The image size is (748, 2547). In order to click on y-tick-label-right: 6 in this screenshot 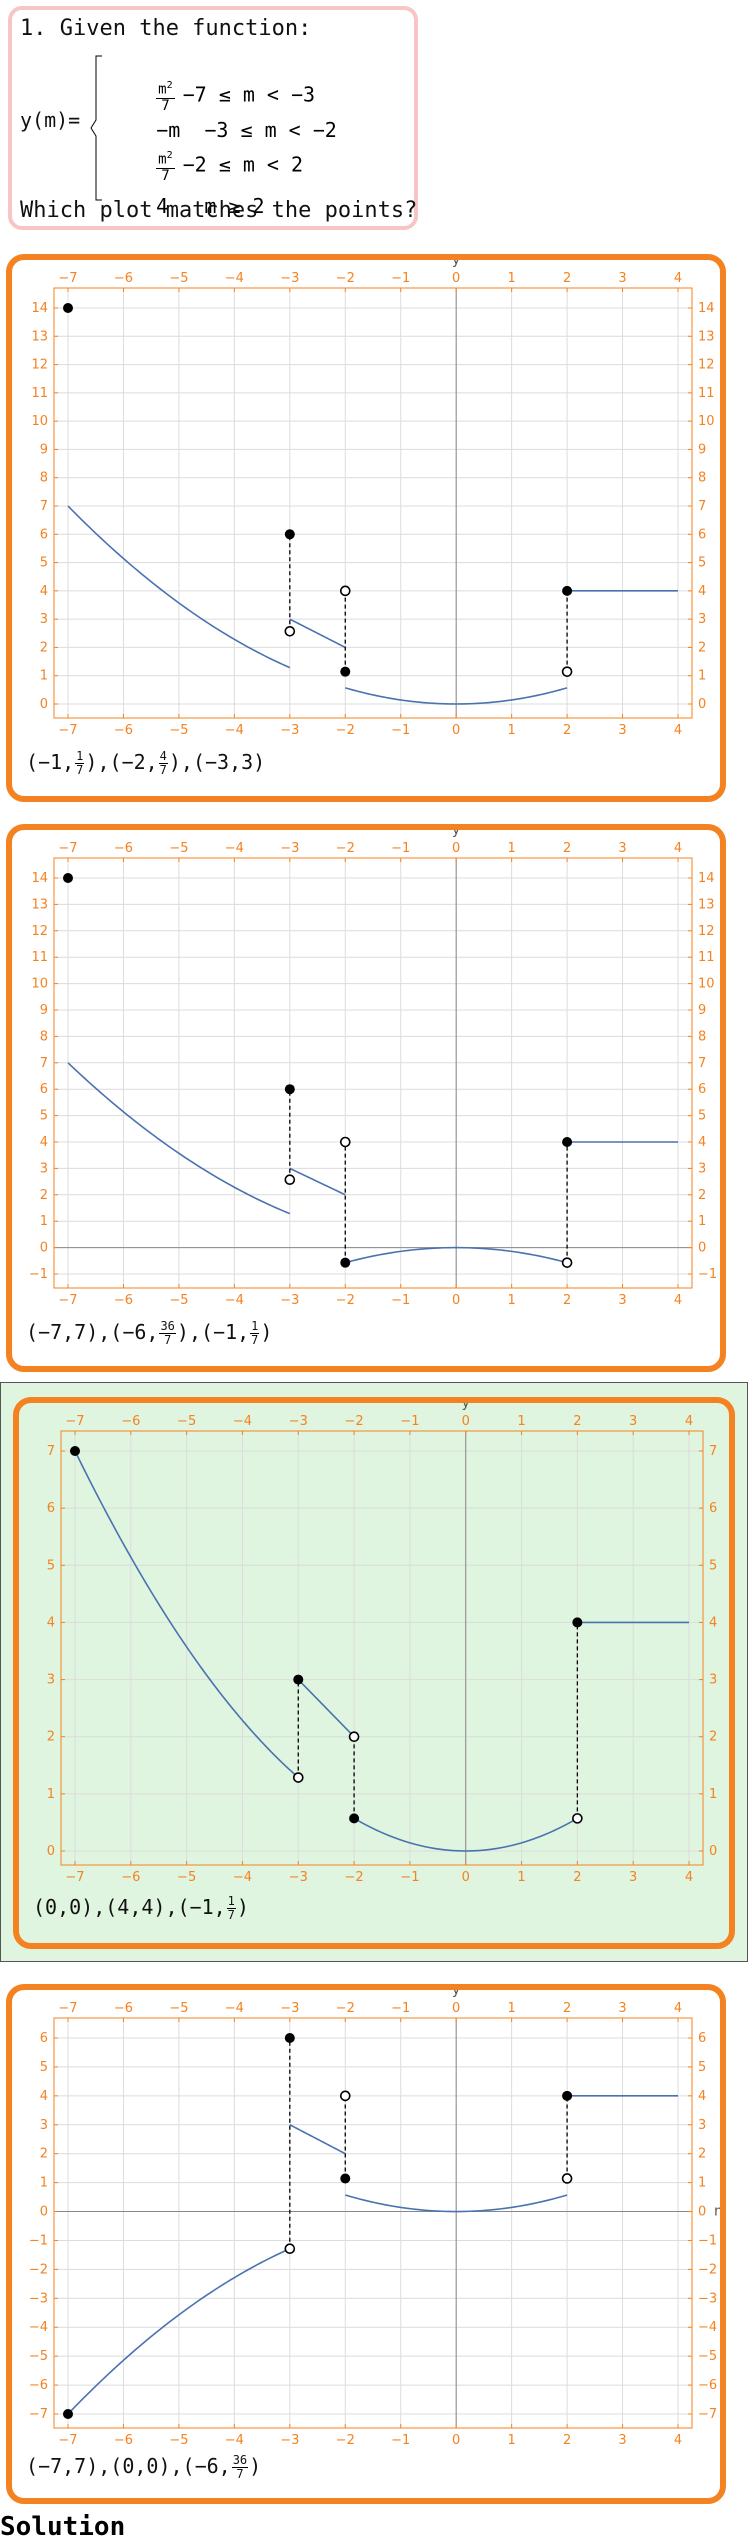, I will do `click(702, 534)`.